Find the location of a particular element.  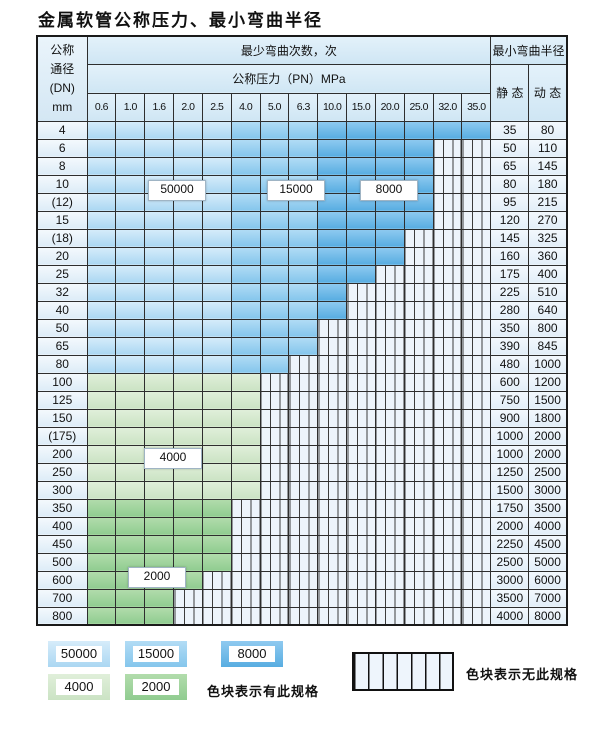

pressure-col-header: 2.5 is located at coordinates (216, 107).